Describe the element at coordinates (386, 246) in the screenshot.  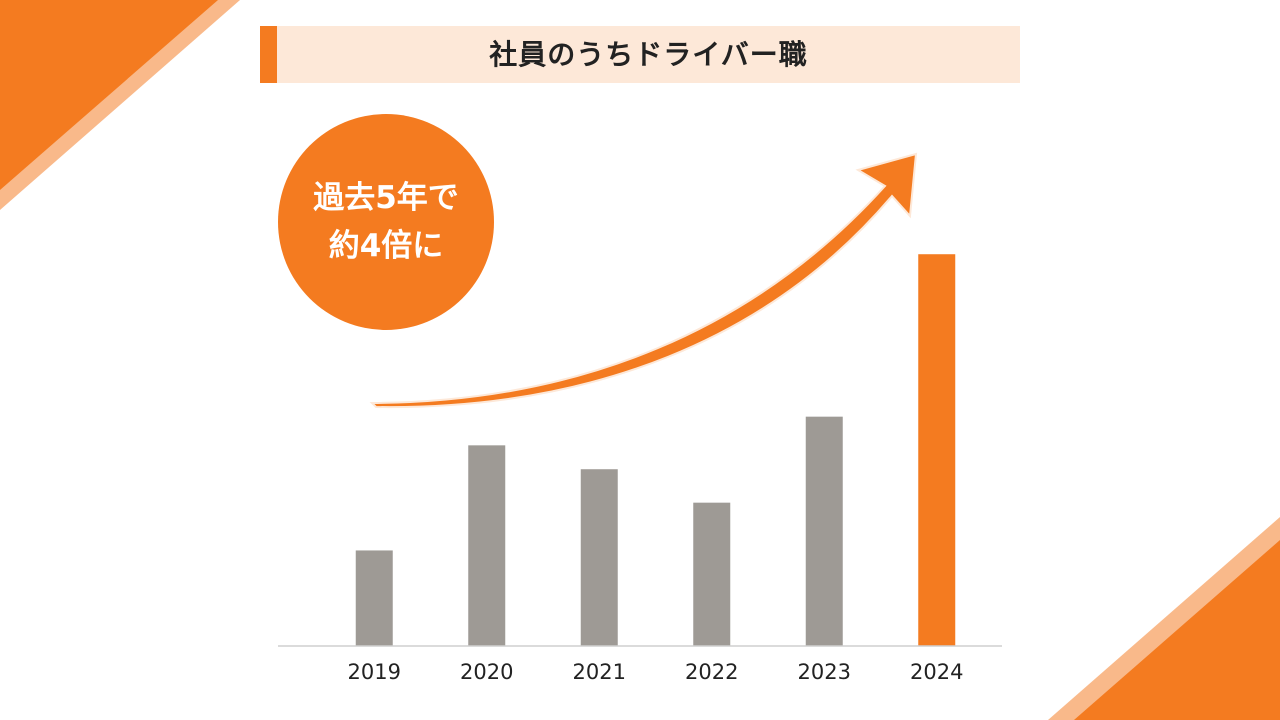
I see `badge-line-2: 約4倍に` at that location.